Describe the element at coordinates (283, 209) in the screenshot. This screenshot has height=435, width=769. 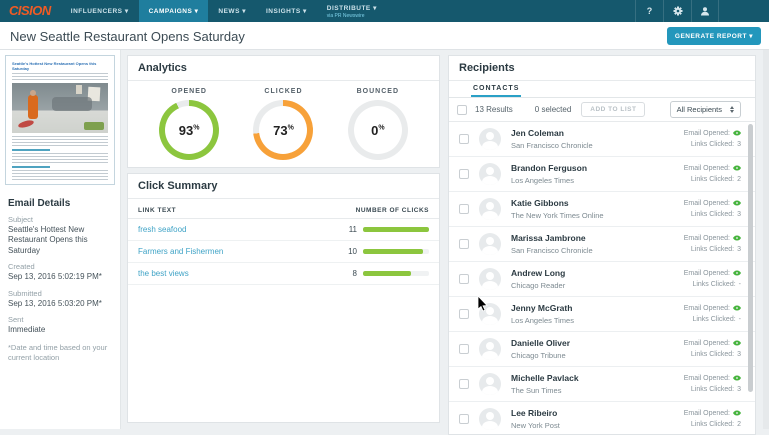
I see `click-summary-columns: LINK TEXT NUMBER OF CLICKS` at that location.